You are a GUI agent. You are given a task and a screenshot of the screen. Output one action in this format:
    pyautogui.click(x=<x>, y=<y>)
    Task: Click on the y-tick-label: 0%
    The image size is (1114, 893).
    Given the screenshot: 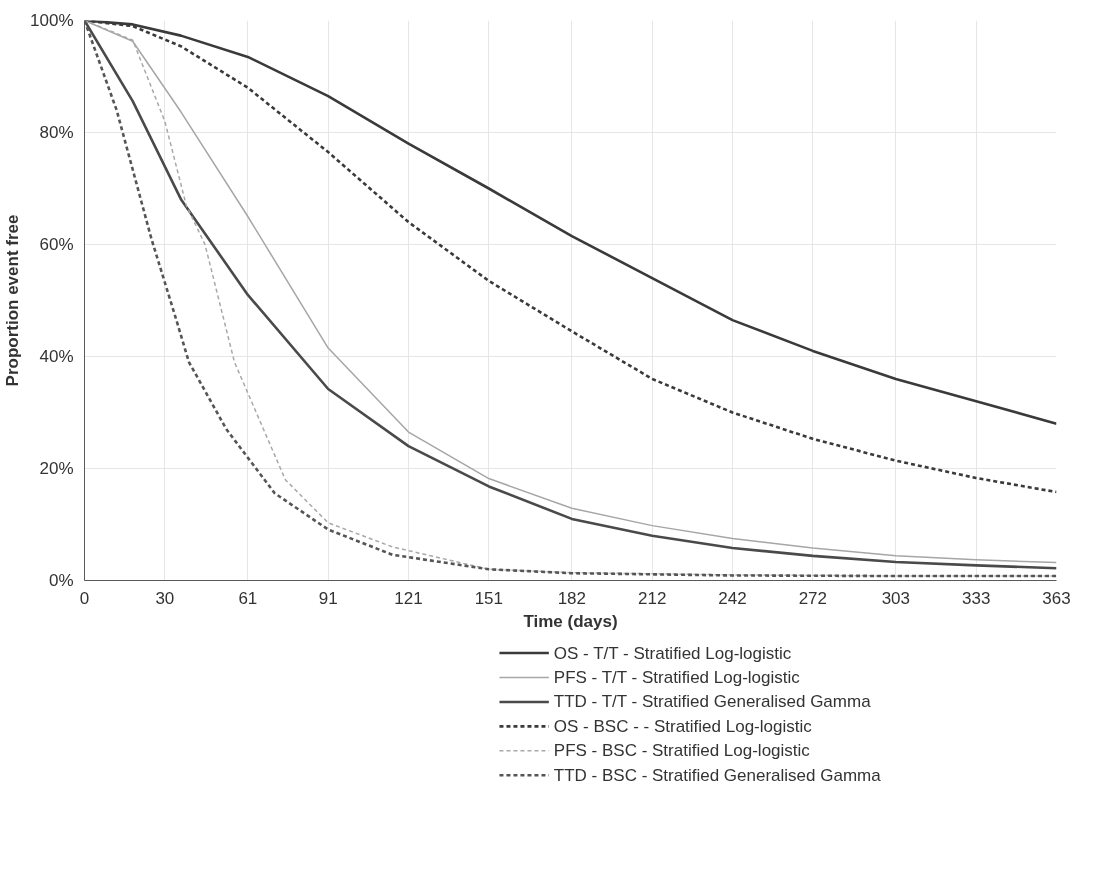 What is the action you would take?
    pyautogui.click(x=61, y=580)
    